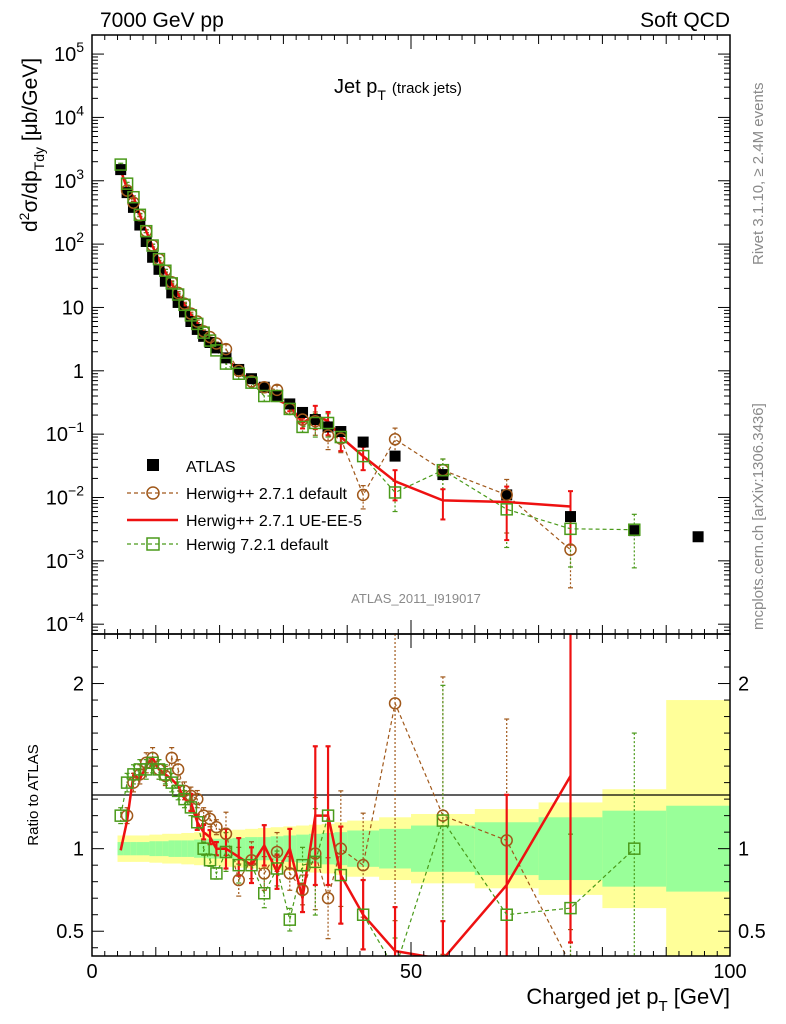 This screenshot has height=1024, width=786. Describe the element at coordinates (416, 598) in the screenshot. I see `analysis-label: ATLAS_2011_I919017` at that location.